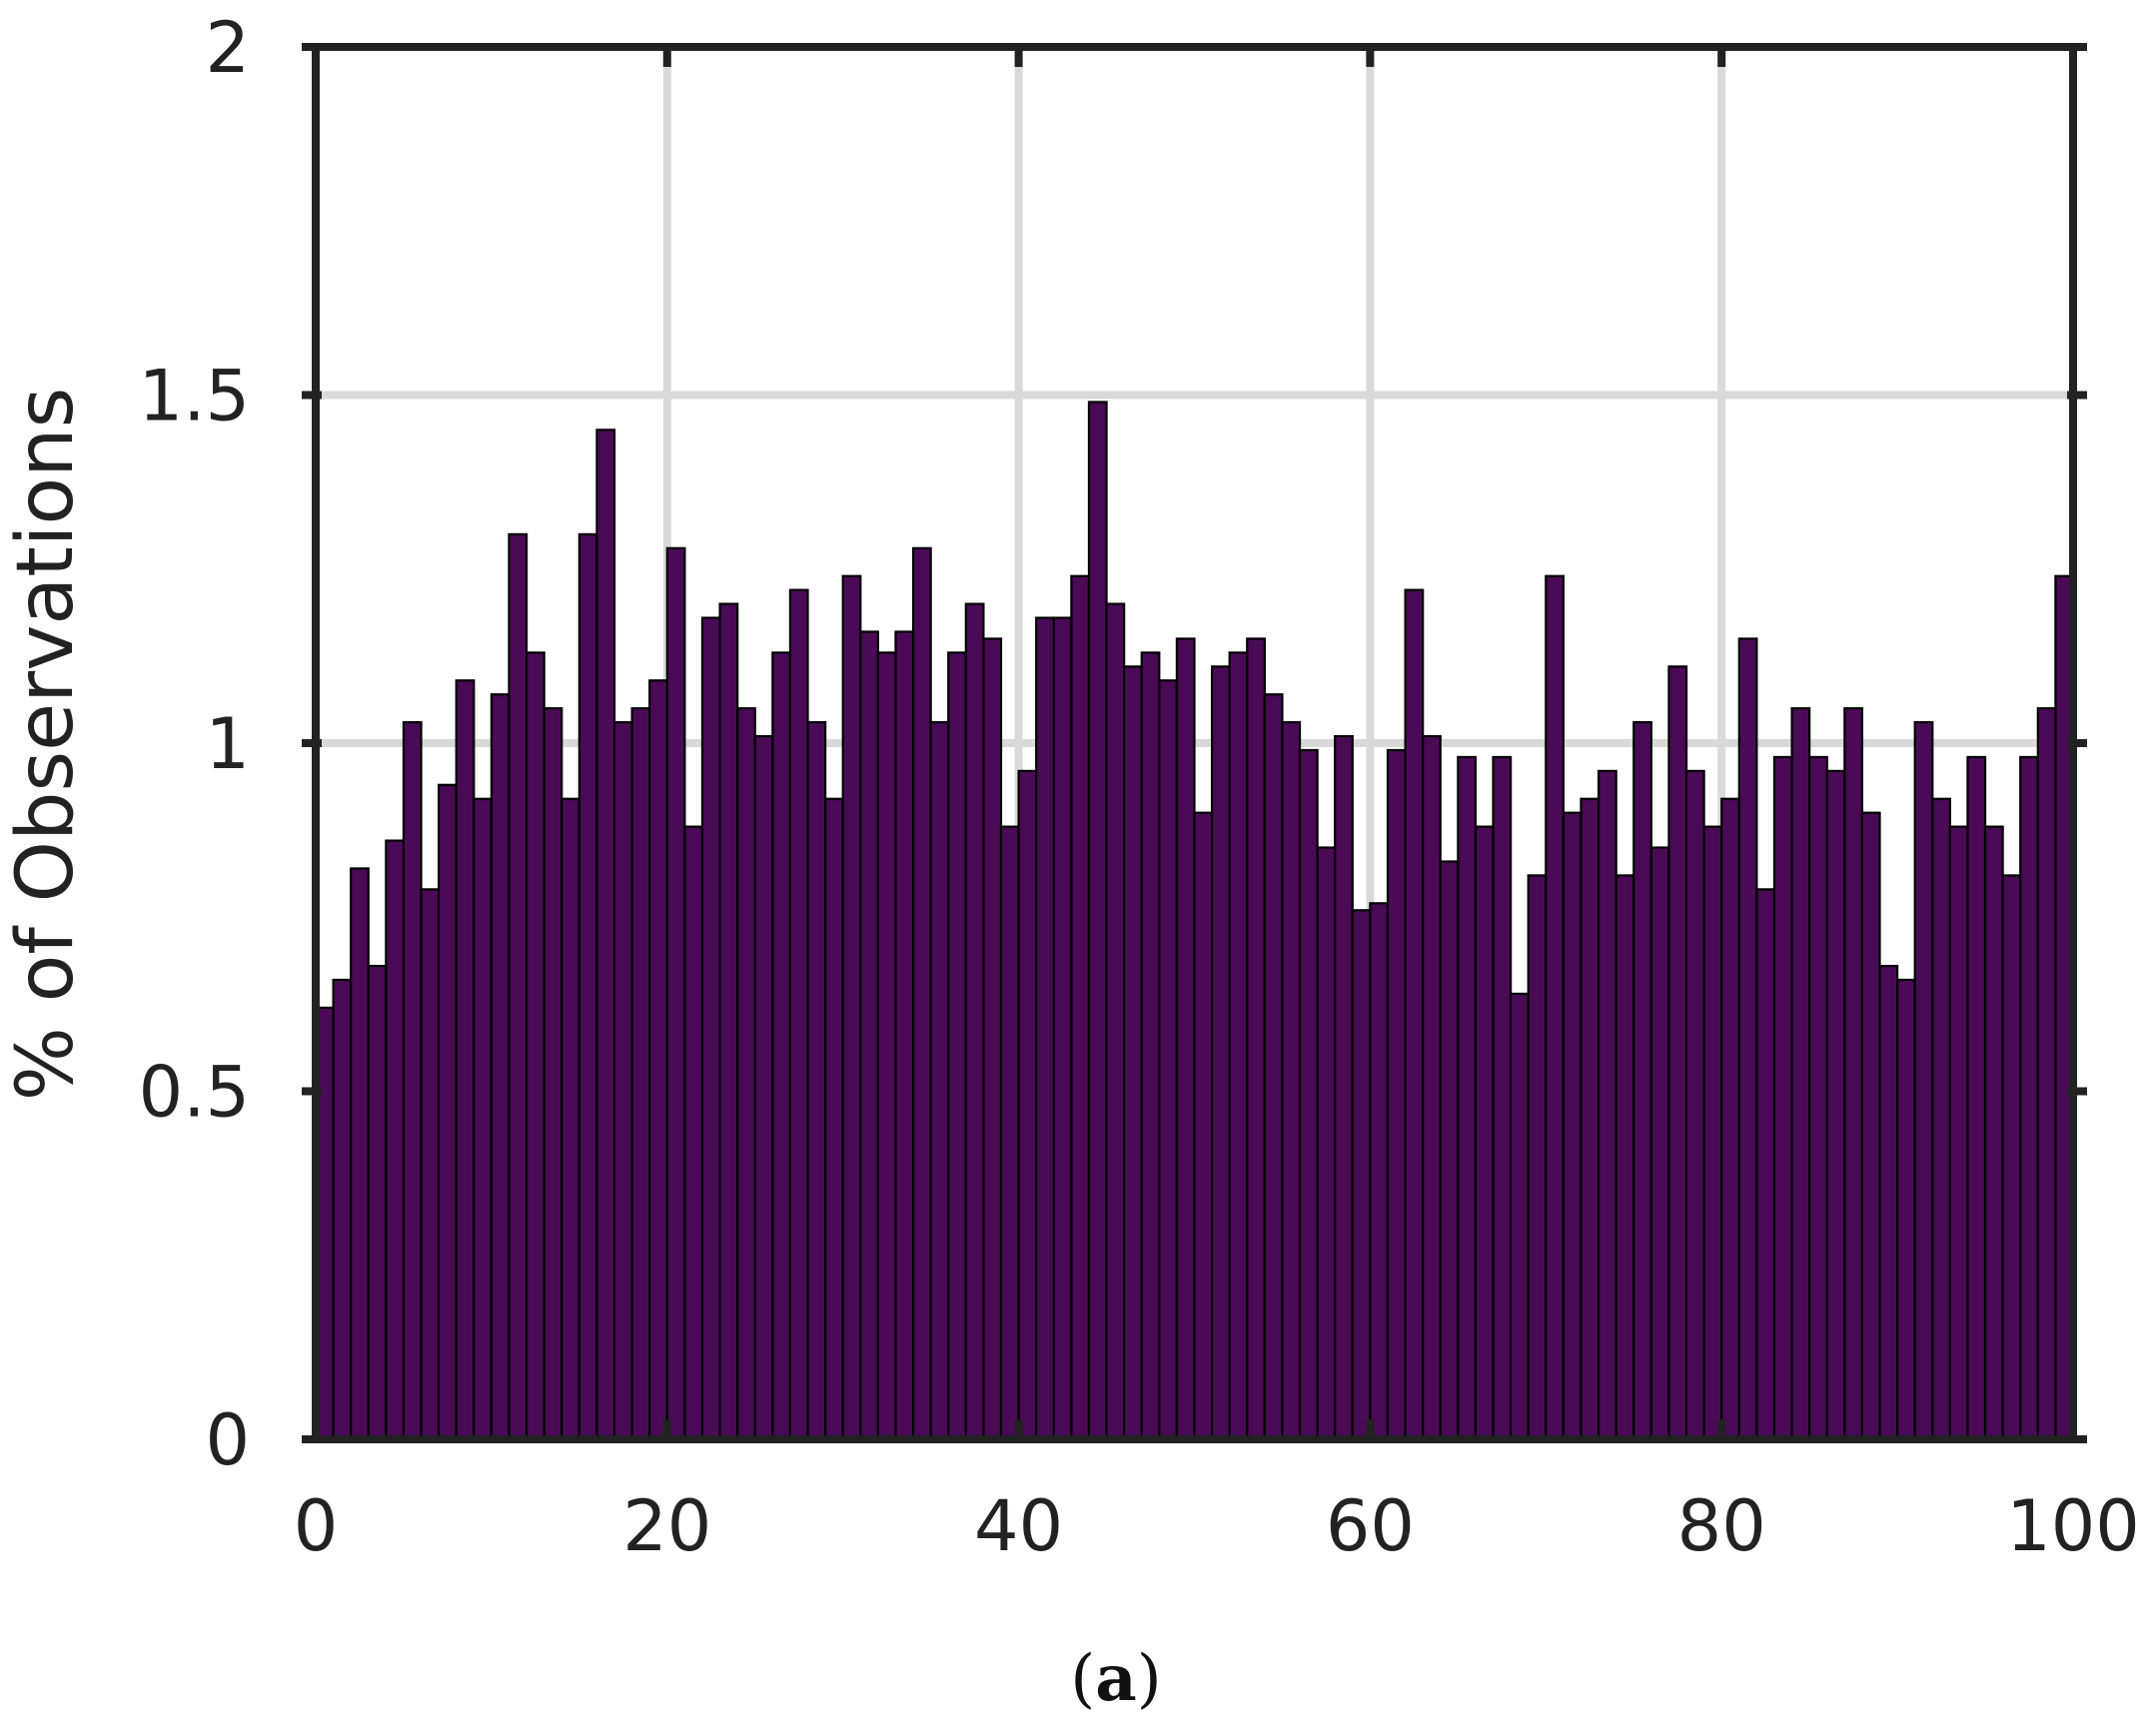 The height and width of the screenshot is (1727, 2156). I want to click on figure-caption: (a), so click(1115, 1678).